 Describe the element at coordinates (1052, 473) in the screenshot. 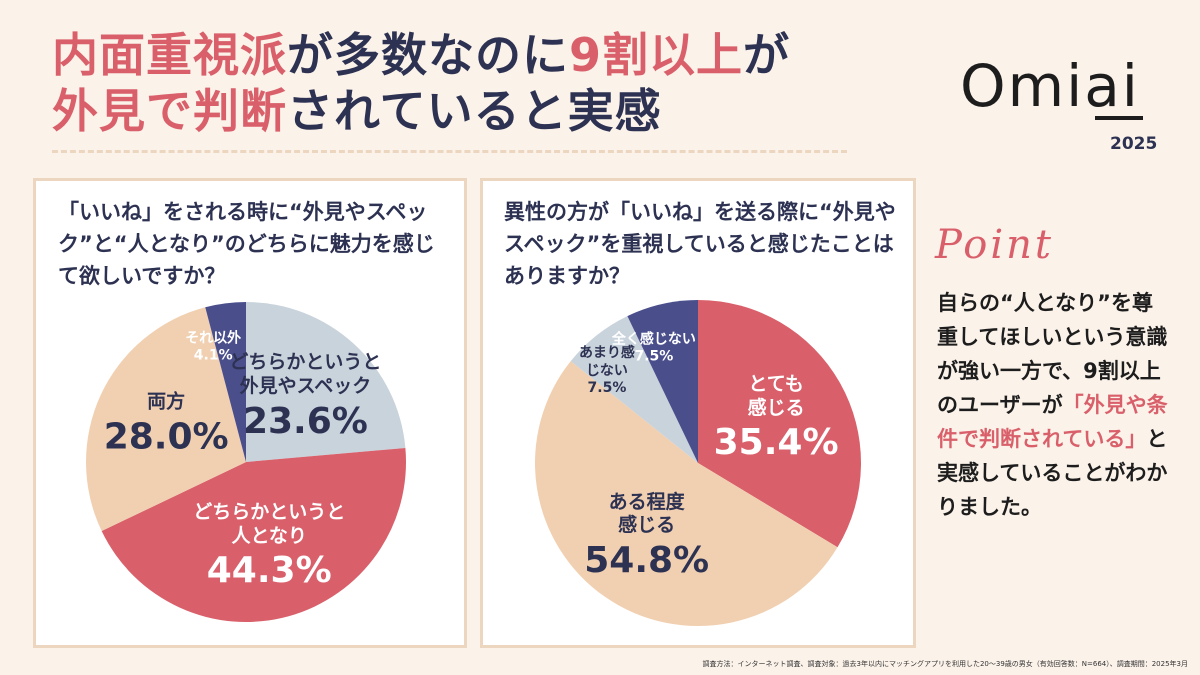

I see `point-text: と実感していることがわかりました。` at that location.